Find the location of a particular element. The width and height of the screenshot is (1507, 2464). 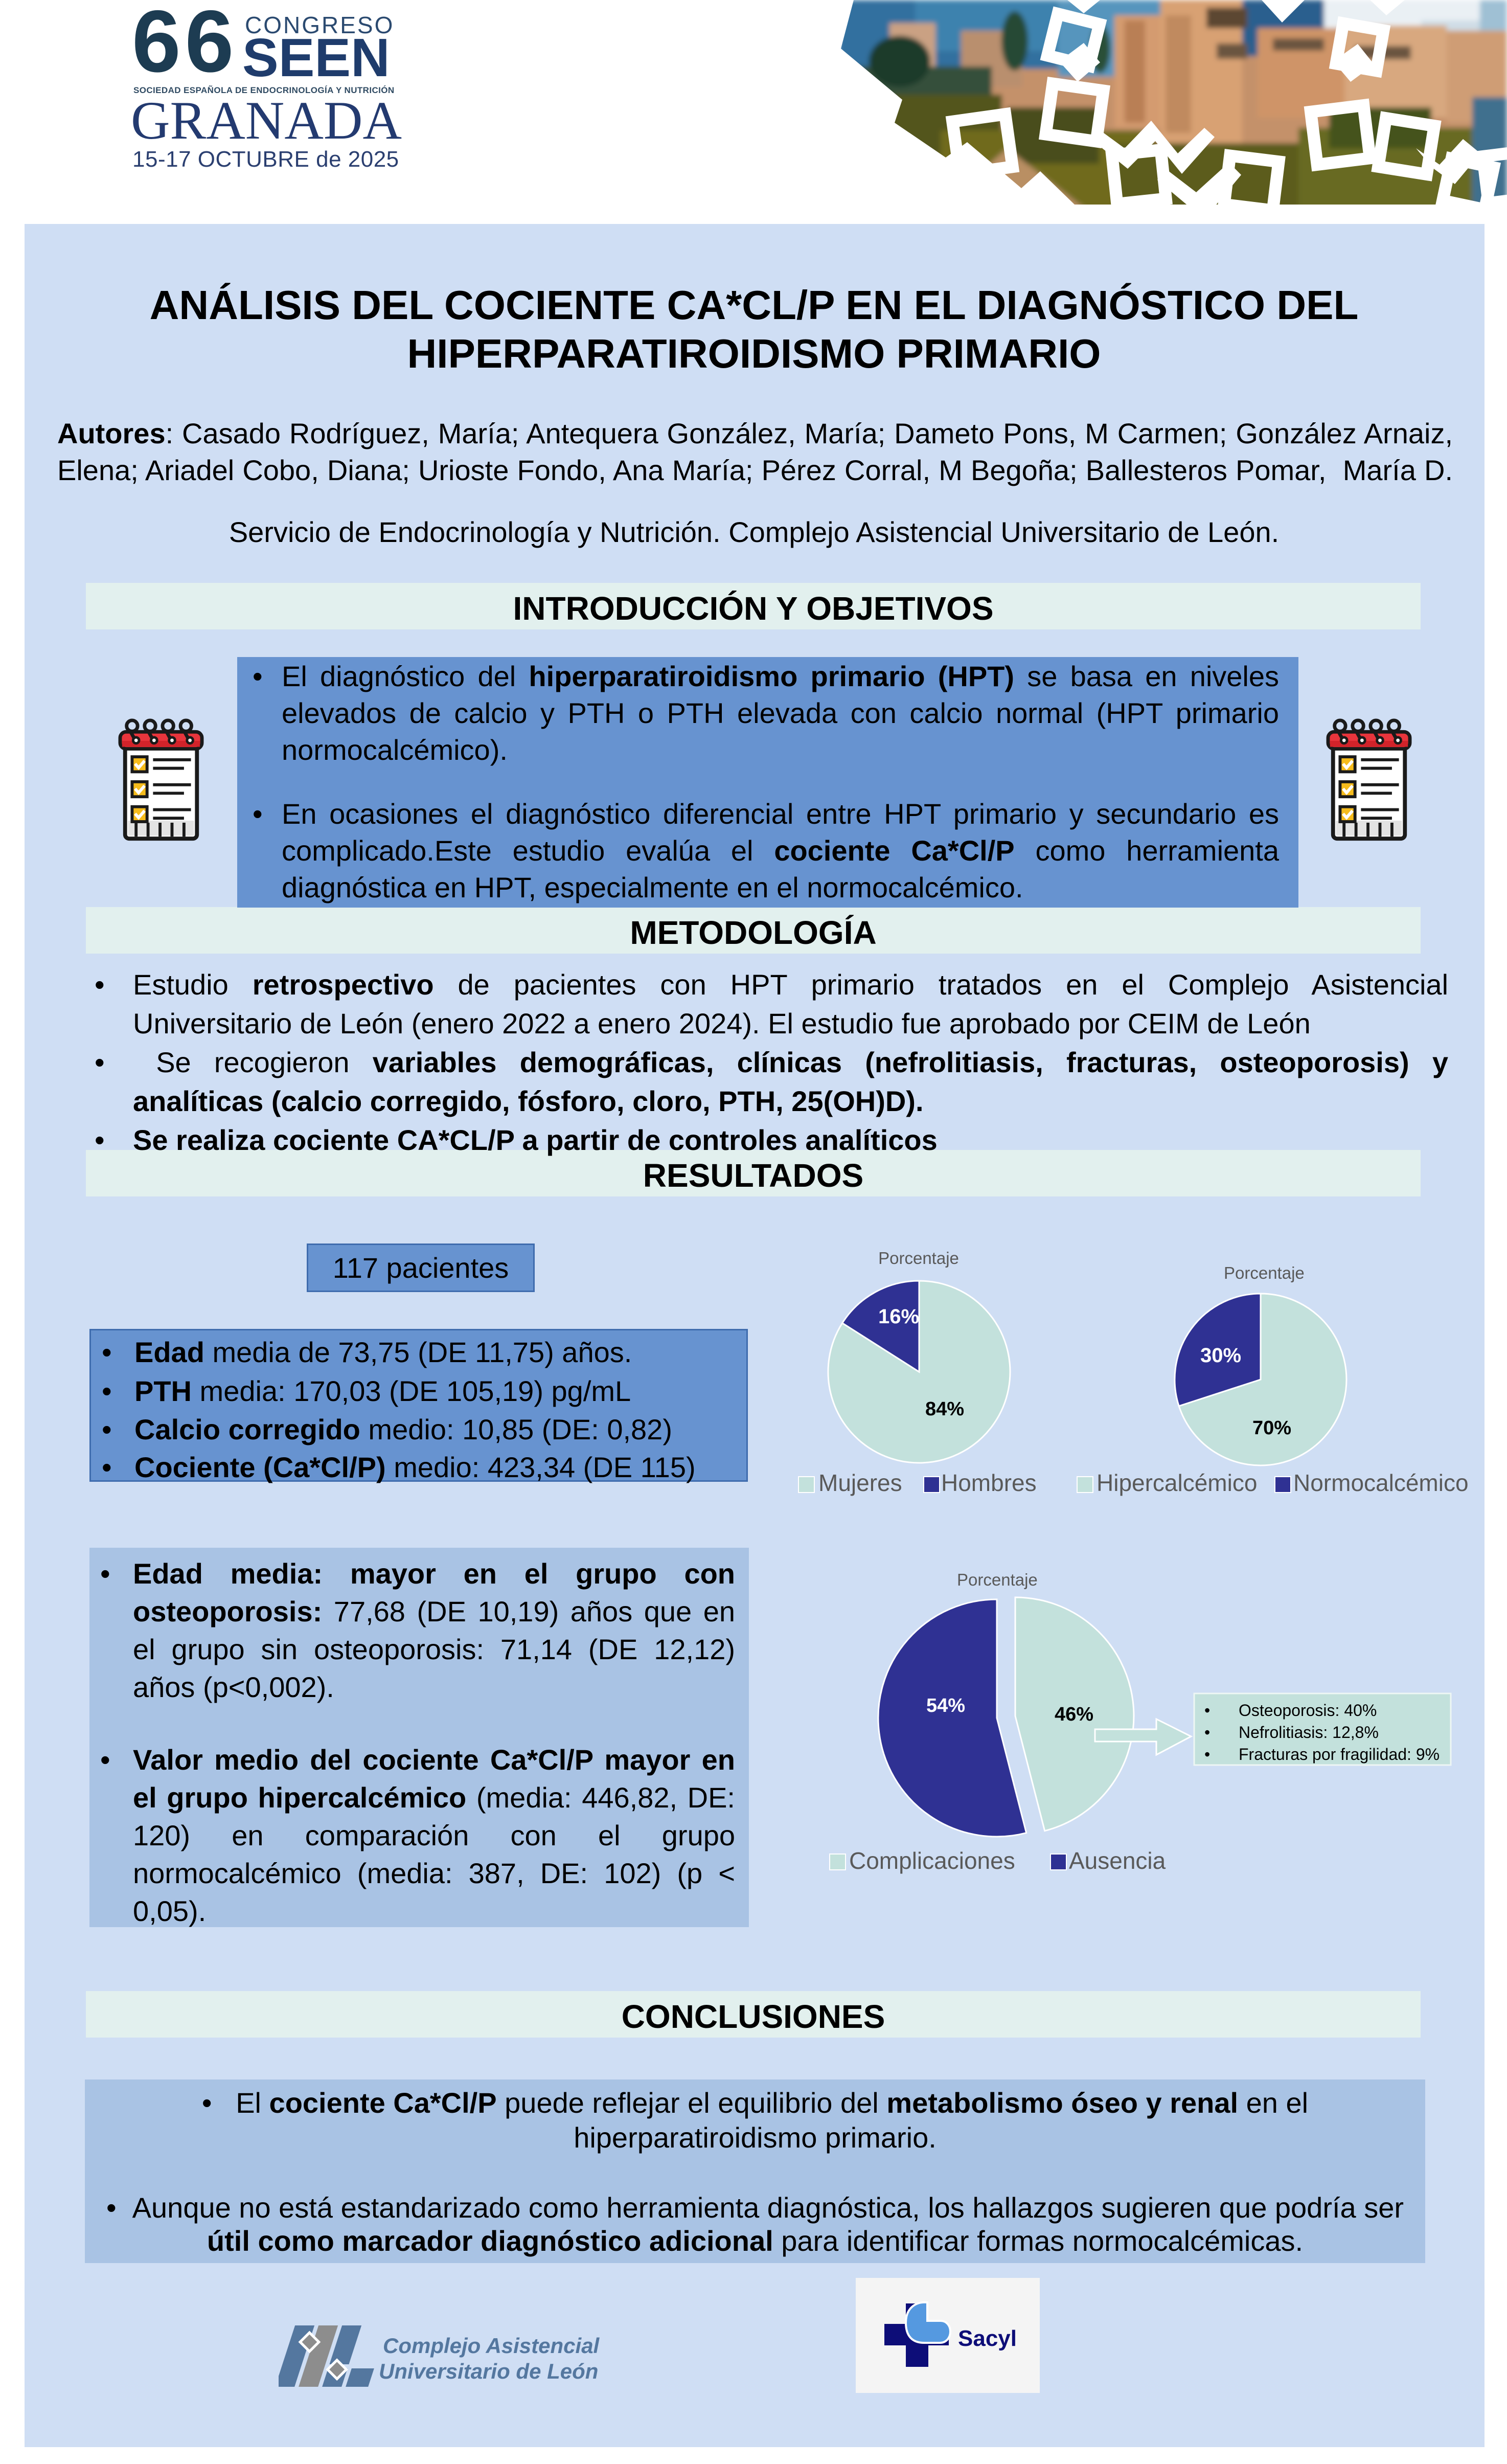

svg-text: Complicaciones is located at coordinates (932, 1861).